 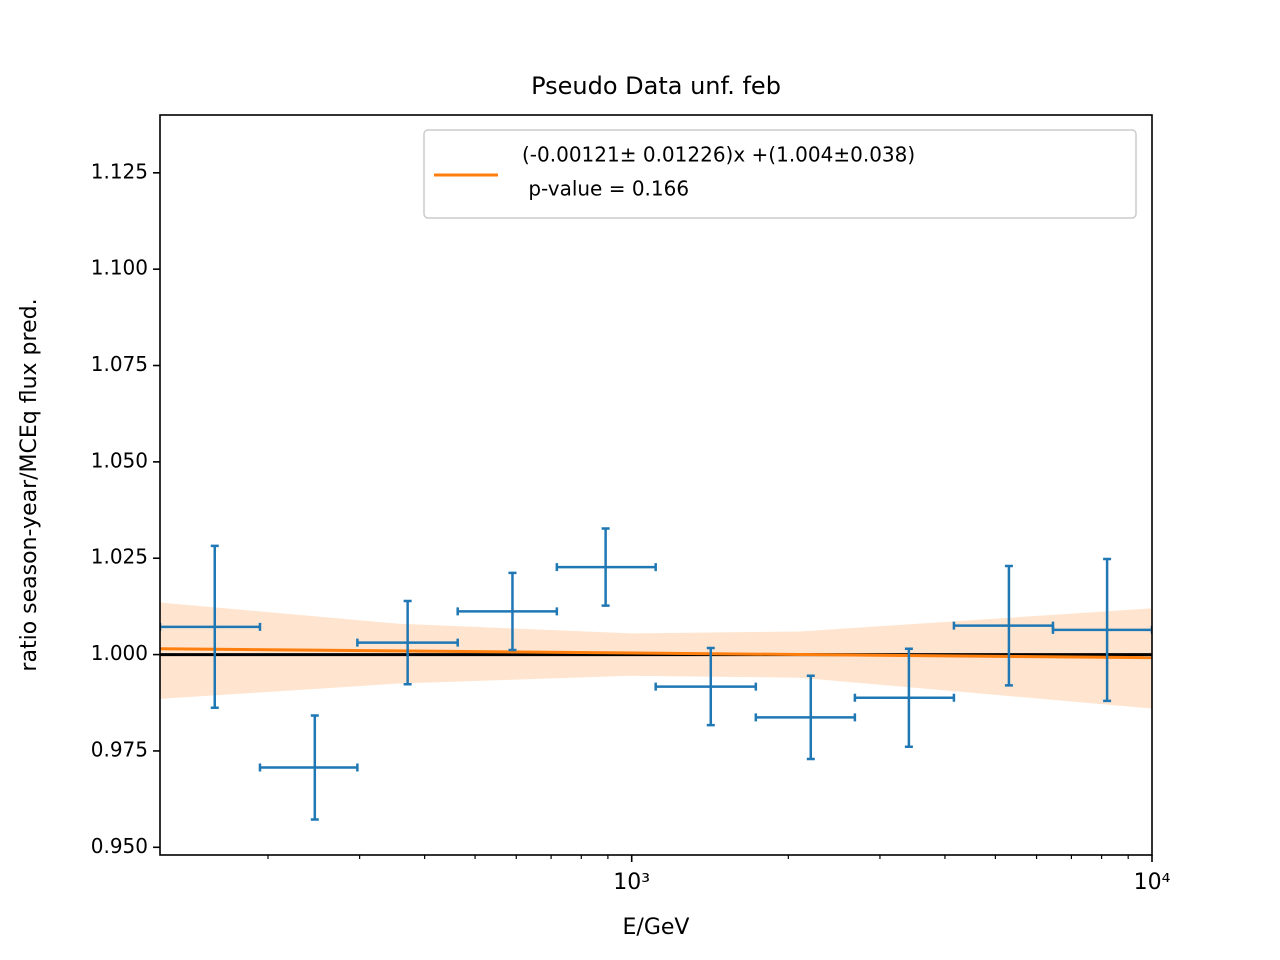 I want to click on y-tick-label: 1.050, so click(x=119, y=460).